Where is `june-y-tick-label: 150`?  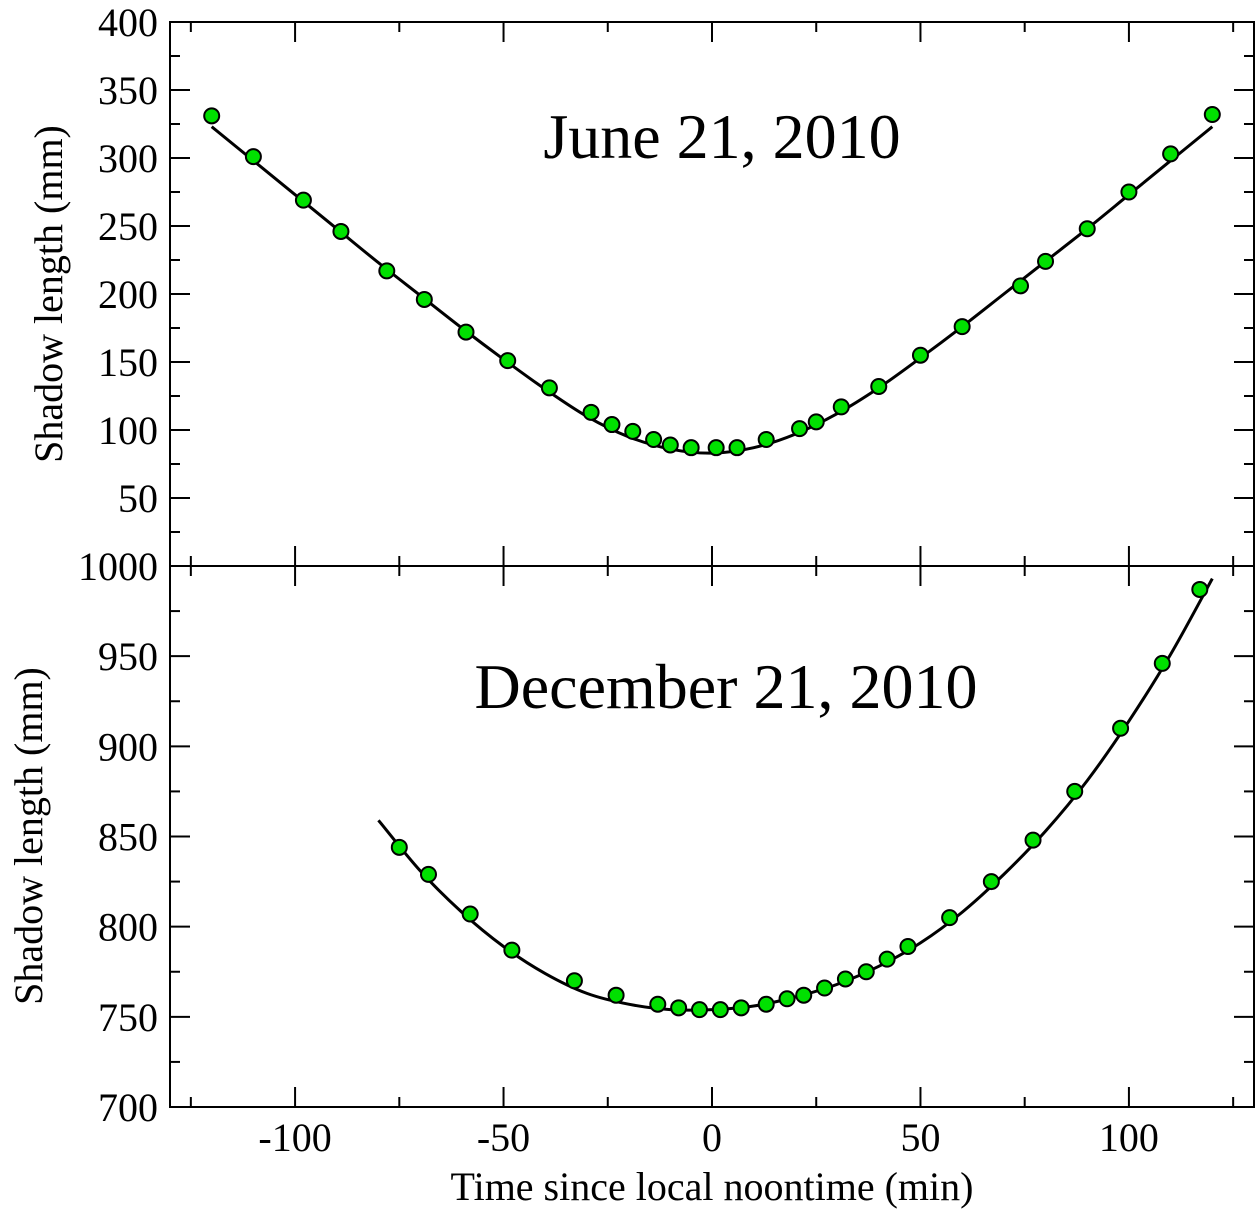 june-y-tick-label: 150 is located at coordinates (128, 362).